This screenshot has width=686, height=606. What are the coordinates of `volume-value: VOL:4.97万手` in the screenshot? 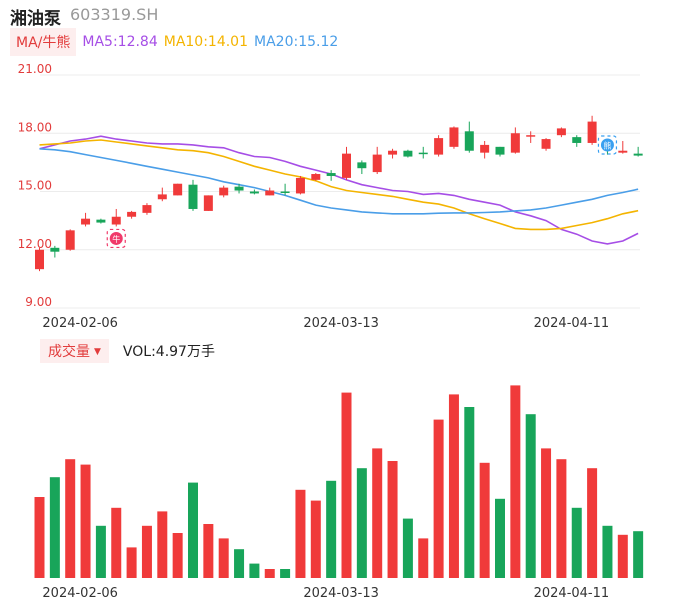 It's located at (168, 352).